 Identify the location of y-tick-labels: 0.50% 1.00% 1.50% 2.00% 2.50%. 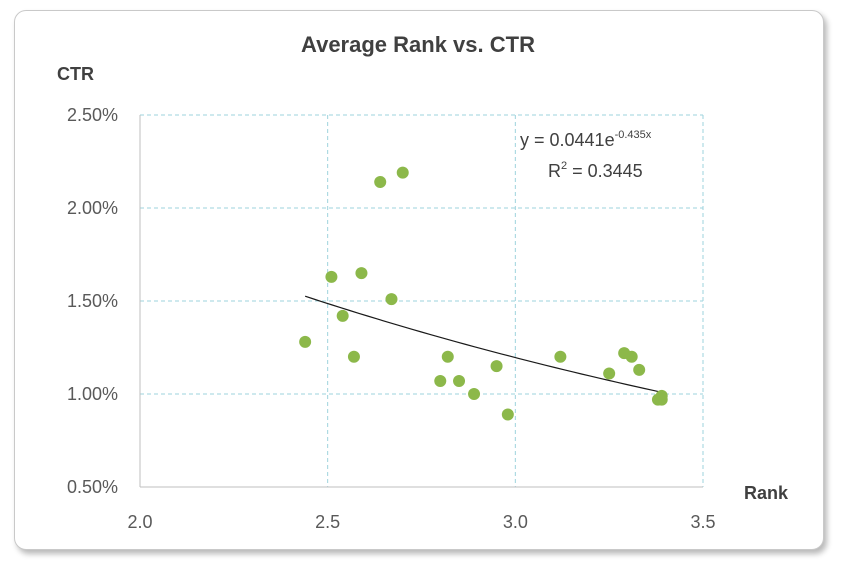
(92, 301).